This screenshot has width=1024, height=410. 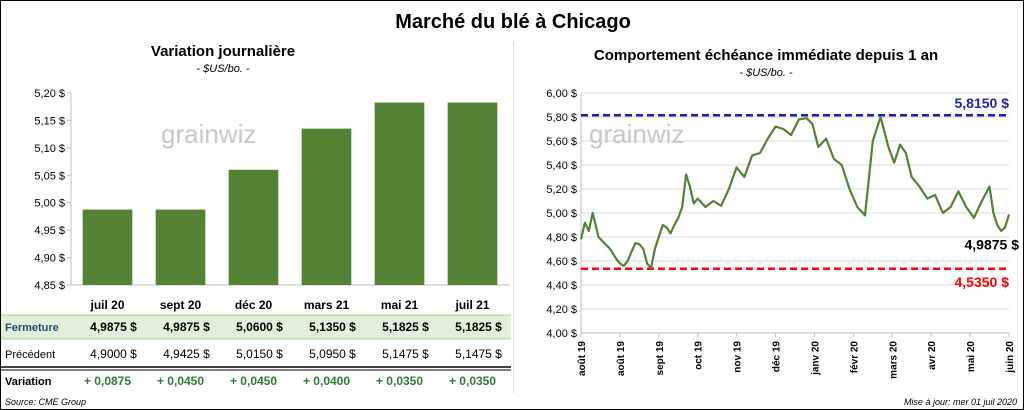 What do you see at coordinates (992, 245) in the screenshot?
I see `current-label: 4,9875 $` at bounding box center [992, 245].